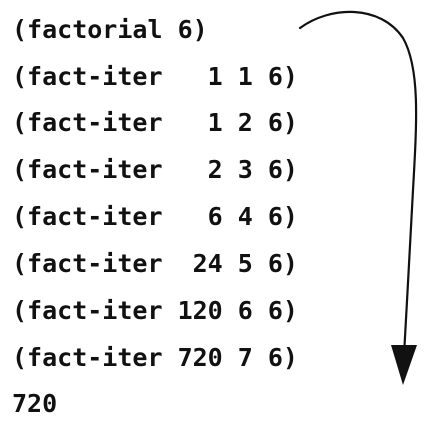 Image resolution: width=431 pixels, height=424 pixels. What do you see at coordinates (110, 29) in the screenshot?
I see `trace-line-call: (factorial 6)` at bounding box center [110, 29].